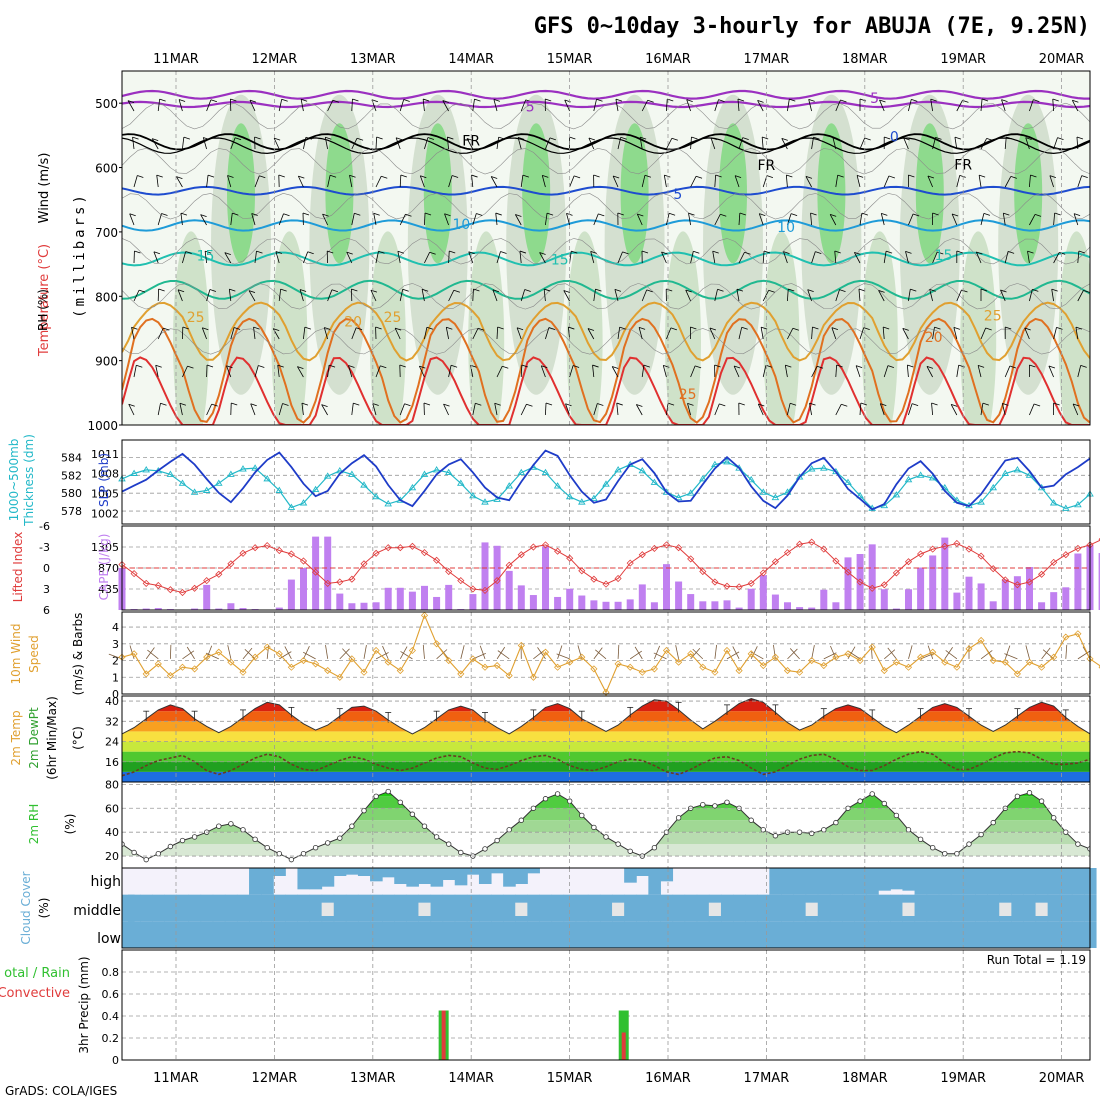 This screenshot has height=1100, width=1100. Describe the element at coordinates (80, 255) in the screenshot. I see `upper-units-label: (millibars)` at that location.